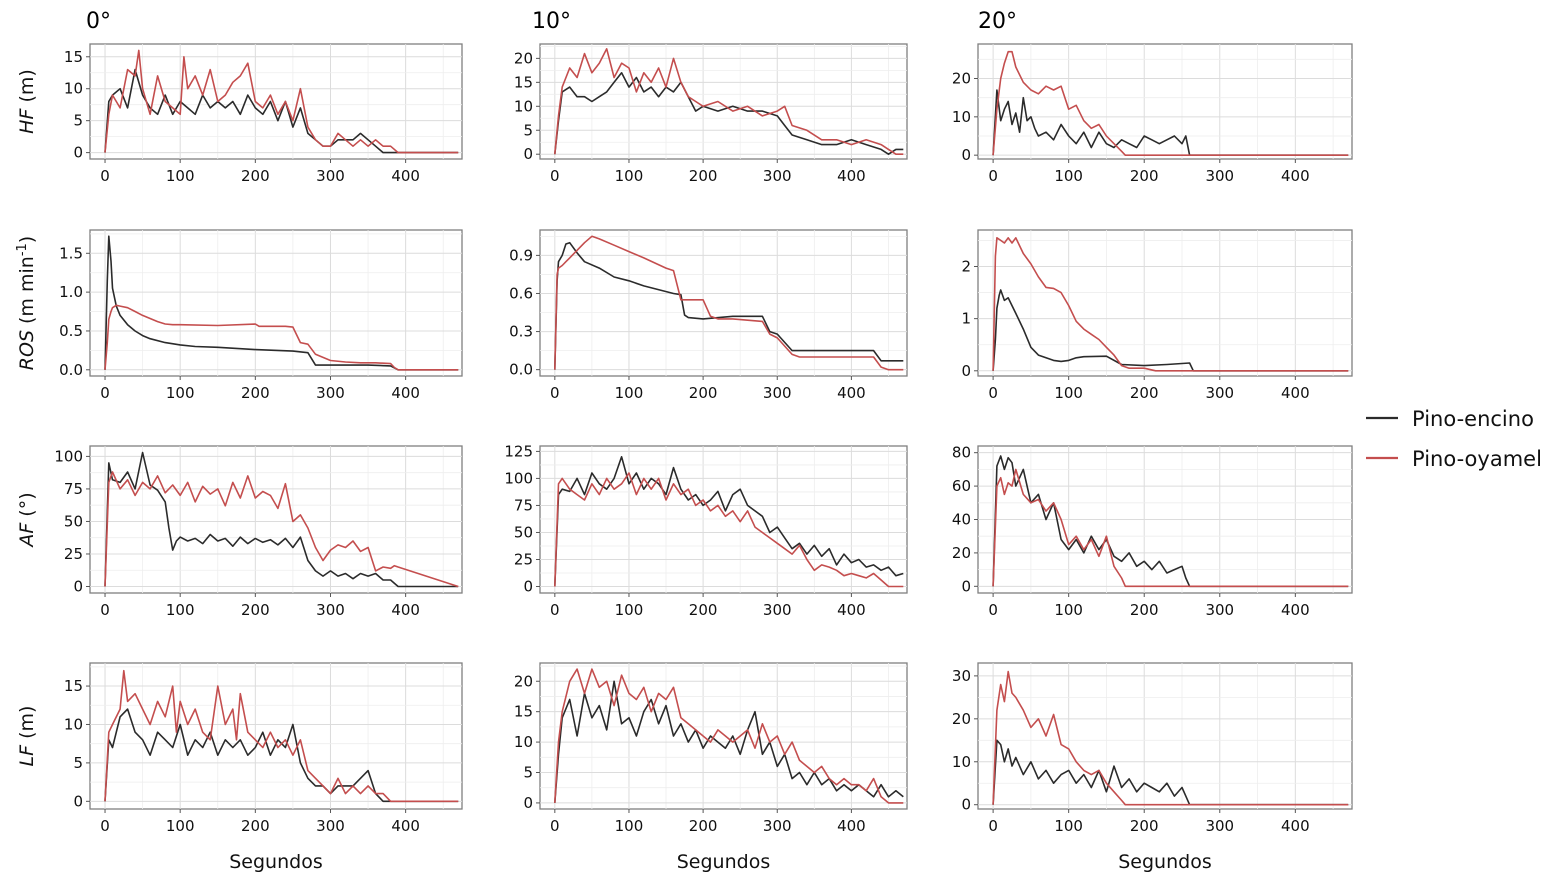 The width and height of the screenshot is (1565, 885). What do you see at coordinates (521, 332) in the screenshot?
I see `y-tick-label: 0.3` at bounding box center [521, 332].